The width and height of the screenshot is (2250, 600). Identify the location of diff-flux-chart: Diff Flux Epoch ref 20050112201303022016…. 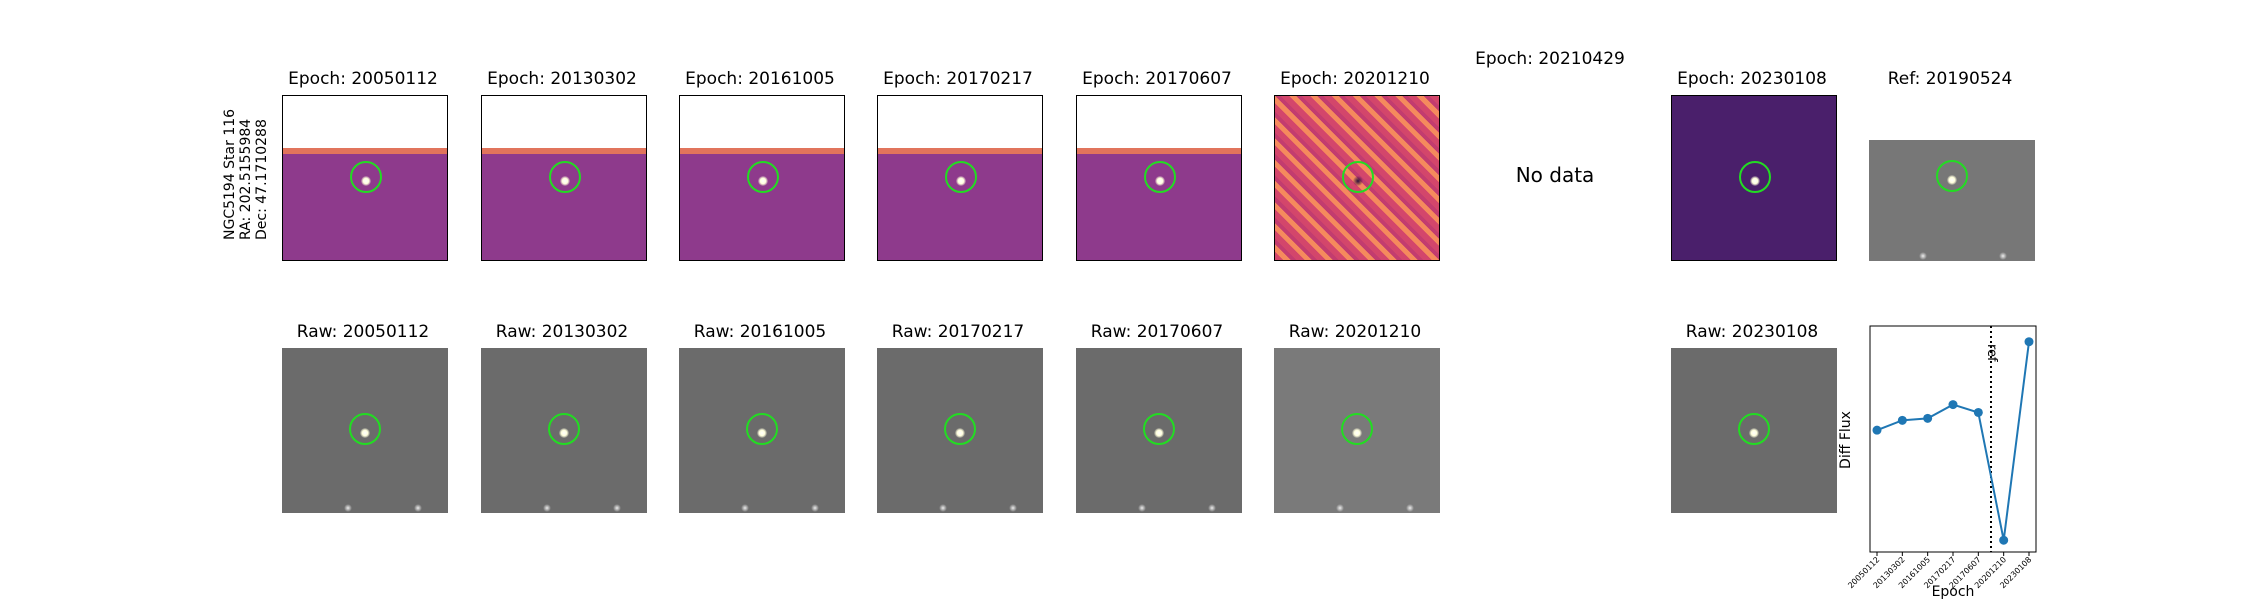
(1937, 462).